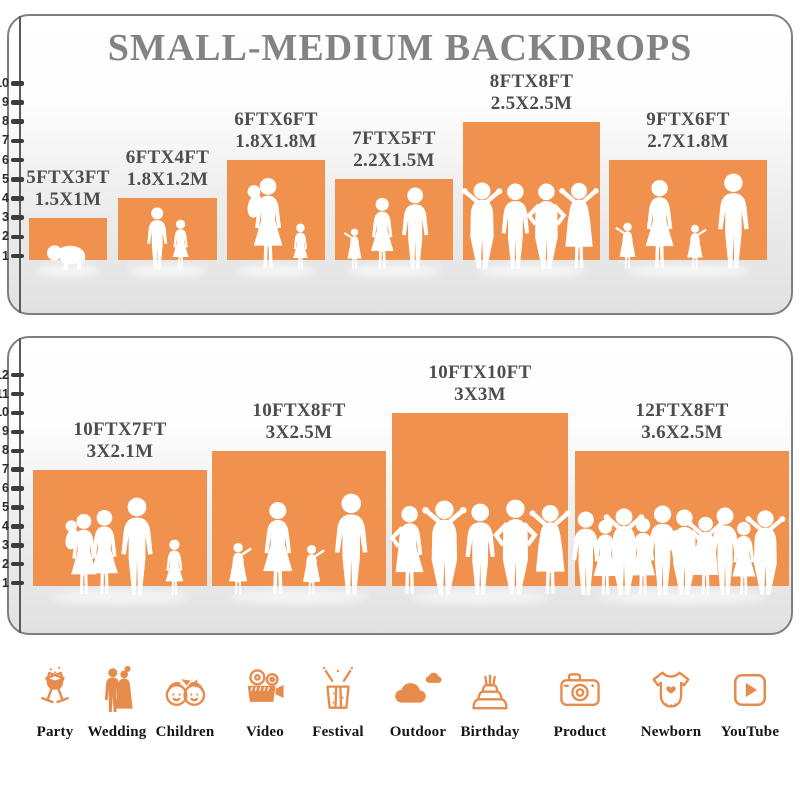 The width and height of the screenshot is (800, 800). What do you see at coordinates (4, 393) in the screenshot?
I see `ruler-tick-label: 11` at bounding box center [4, 393].